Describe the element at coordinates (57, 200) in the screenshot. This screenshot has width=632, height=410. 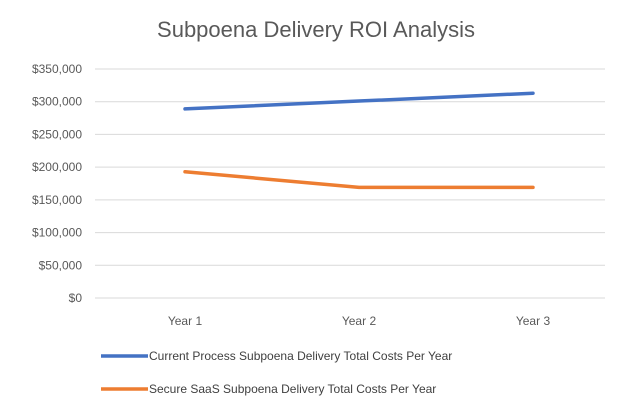
I see `y-tick-label: $150,000` at that location.